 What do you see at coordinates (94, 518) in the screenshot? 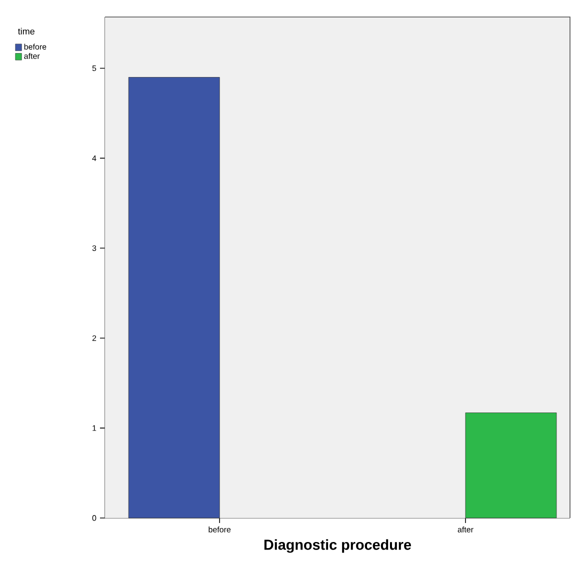
I see `y-tick-label: 0` at bounding box center [94, 518].